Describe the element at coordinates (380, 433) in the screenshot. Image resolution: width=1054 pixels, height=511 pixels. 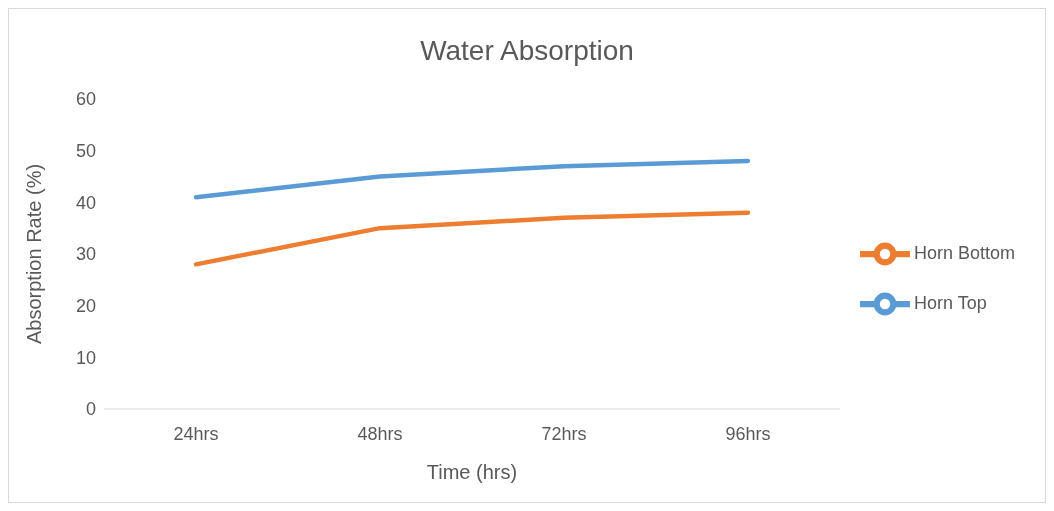
I see `x-tick-label: 48hrs` at that location.